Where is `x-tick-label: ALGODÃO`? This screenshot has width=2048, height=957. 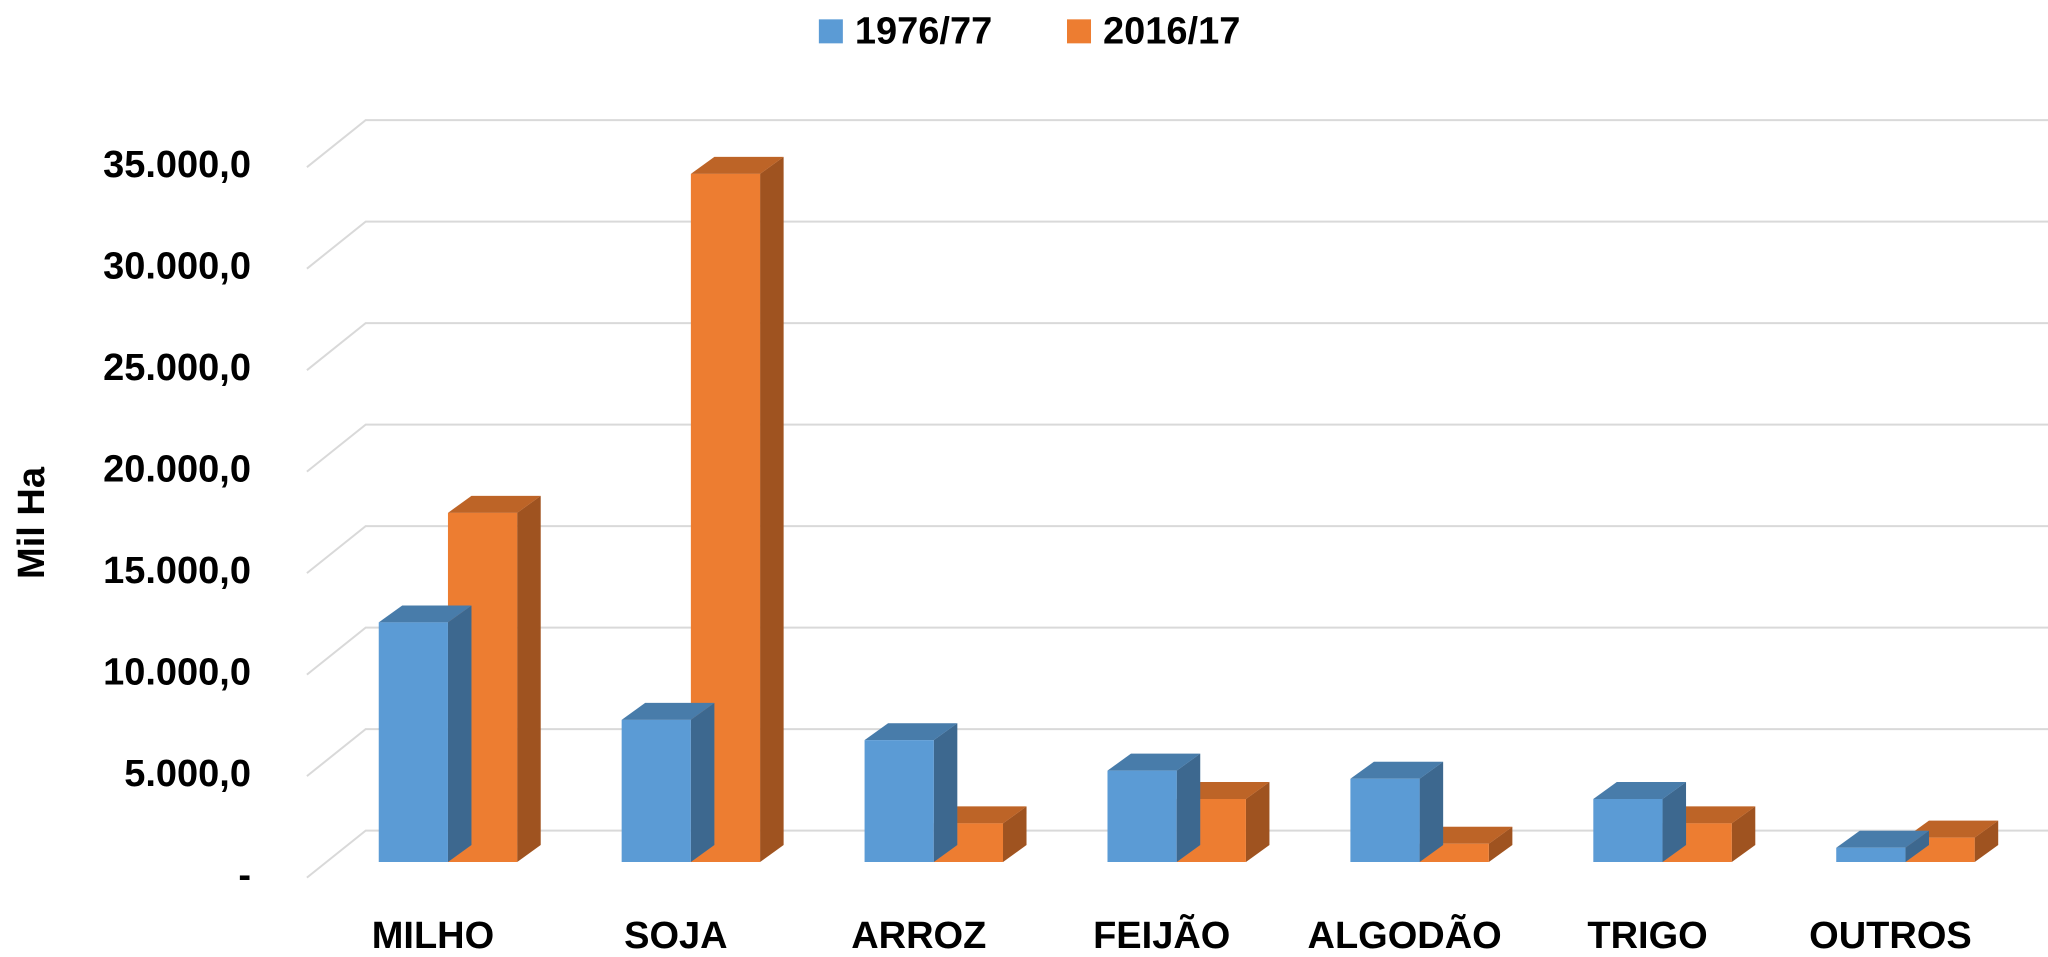 x-tick-label: ALGODÃO is located at coordinates (1405, 935).